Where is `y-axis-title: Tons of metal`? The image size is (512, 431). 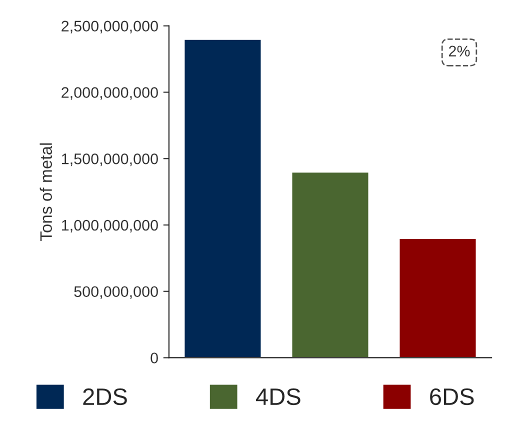
y-axis-title: Tons of metal is located at coordinates (46, 192).